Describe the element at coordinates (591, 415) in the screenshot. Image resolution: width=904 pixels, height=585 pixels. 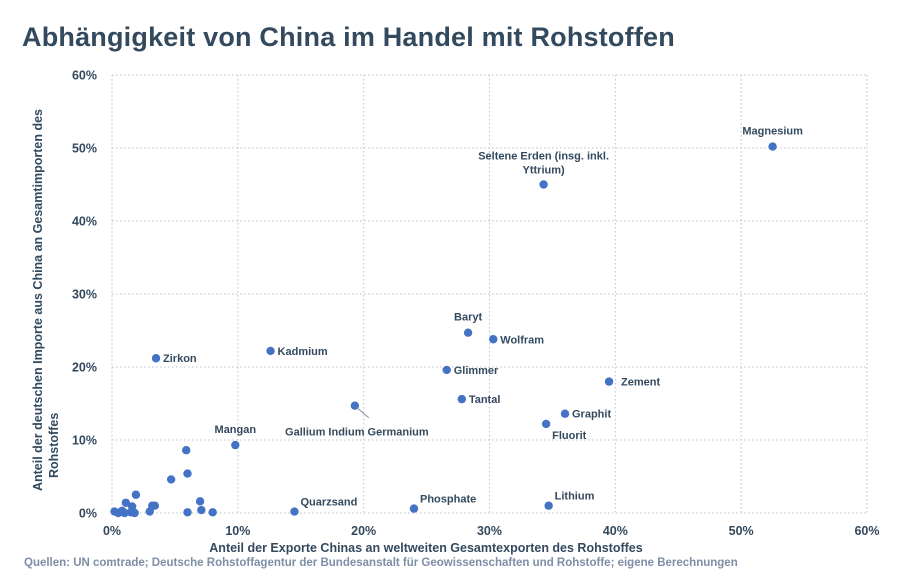
I see `point-label: Graphit` at that location.